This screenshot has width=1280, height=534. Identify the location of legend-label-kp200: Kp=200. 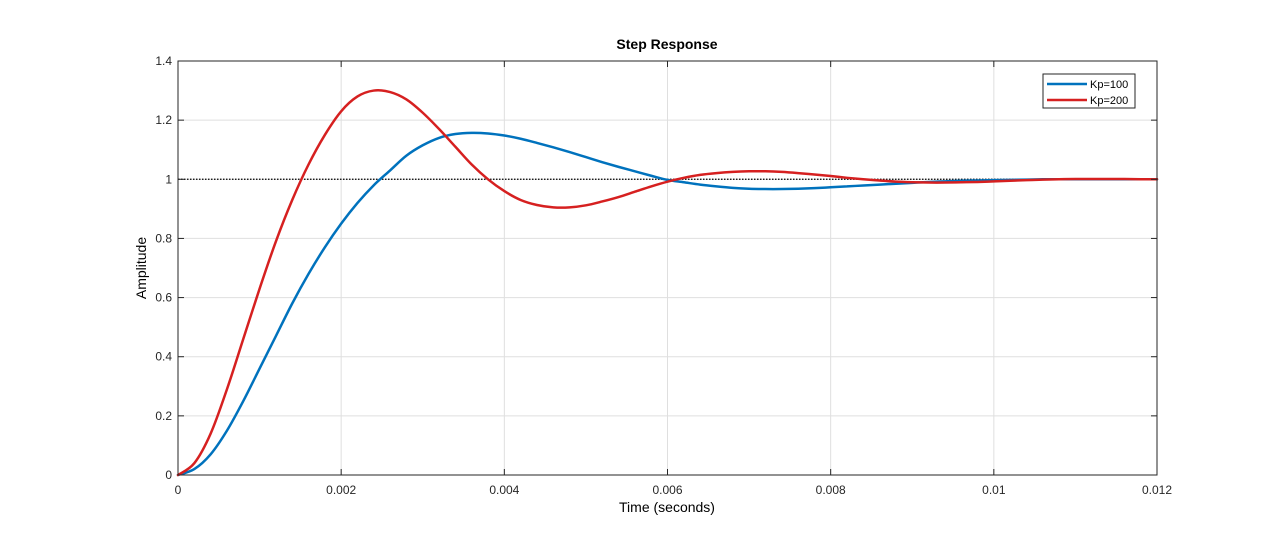
(1109, 101).